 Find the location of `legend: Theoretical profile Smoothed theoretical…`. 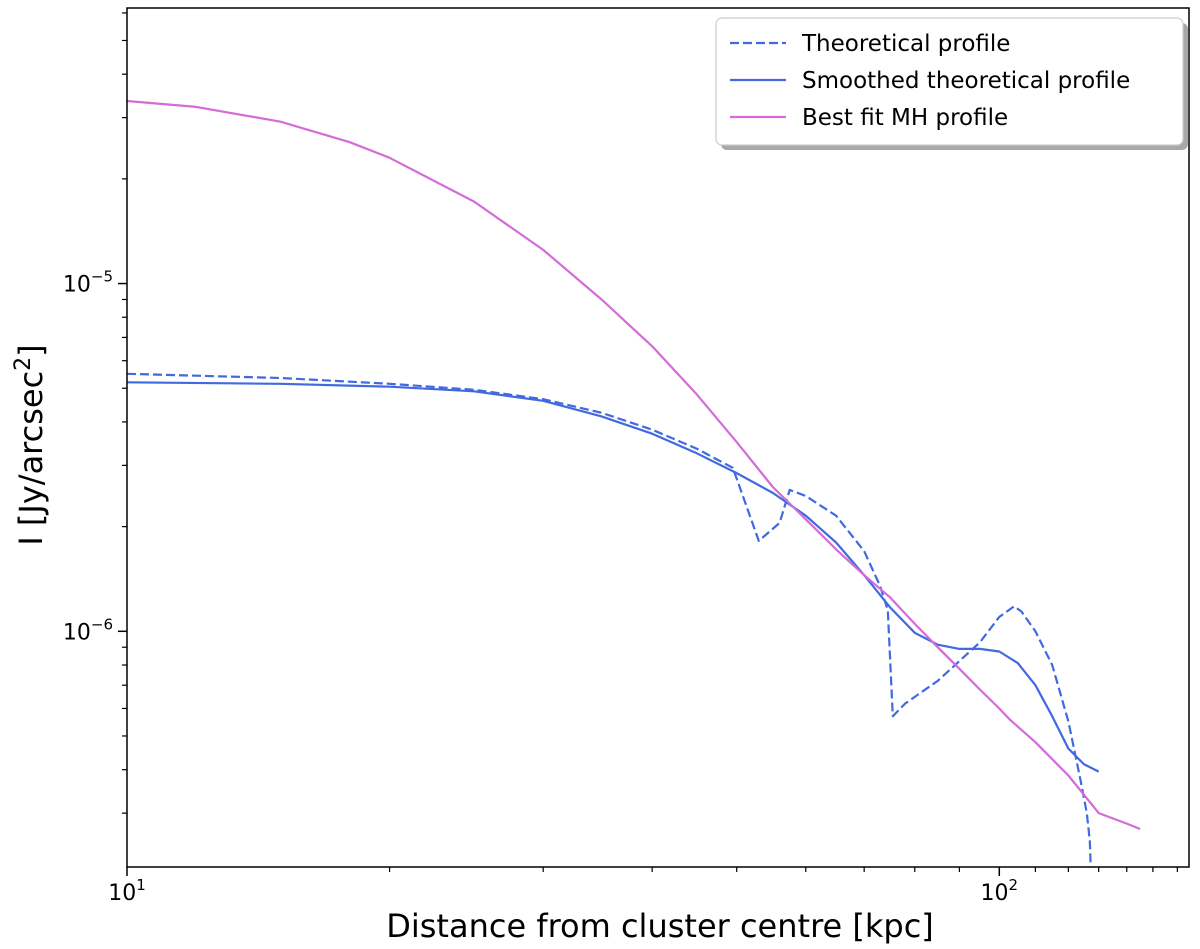

legend: Theoretical profile Smoothed theoretical… is located at coordinates (951, 83).